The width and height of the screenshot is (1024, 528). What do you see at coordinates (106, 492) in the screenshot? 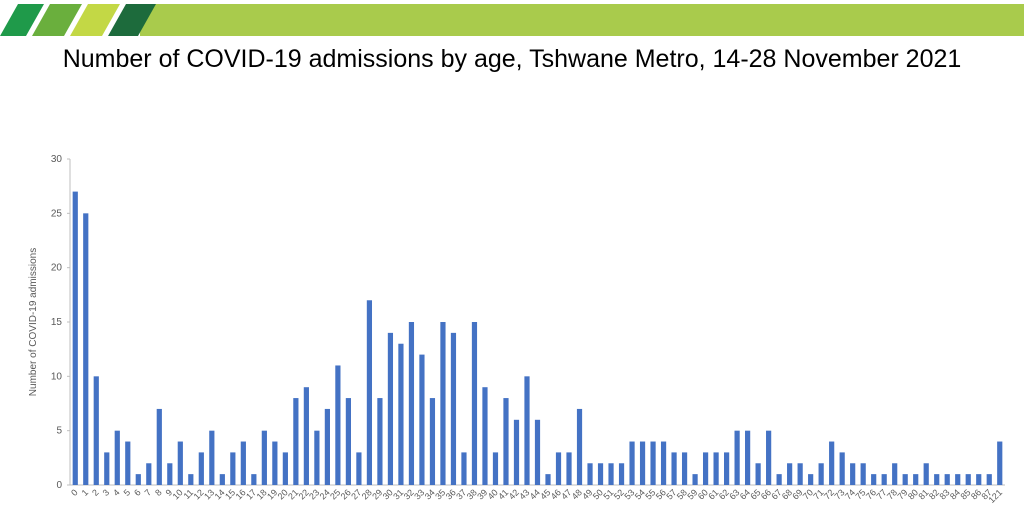
I see `x-tick-label: 3` at bounding box center [106, 492].